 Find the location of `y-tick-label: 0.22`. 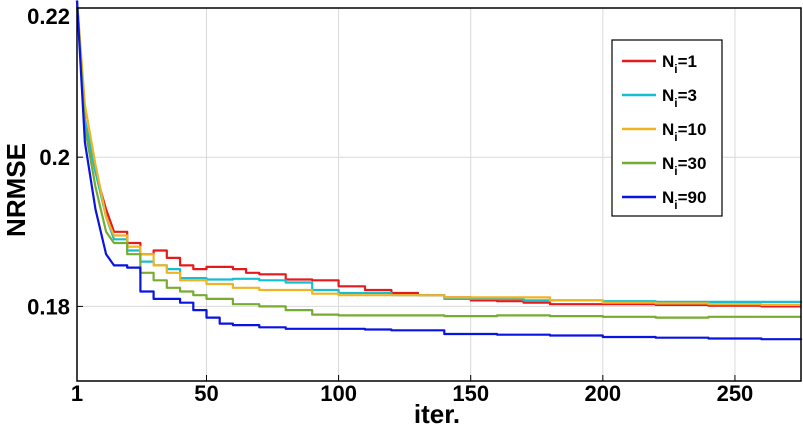

y-tick-label: 0.22 is located at coordinates (48, 16).